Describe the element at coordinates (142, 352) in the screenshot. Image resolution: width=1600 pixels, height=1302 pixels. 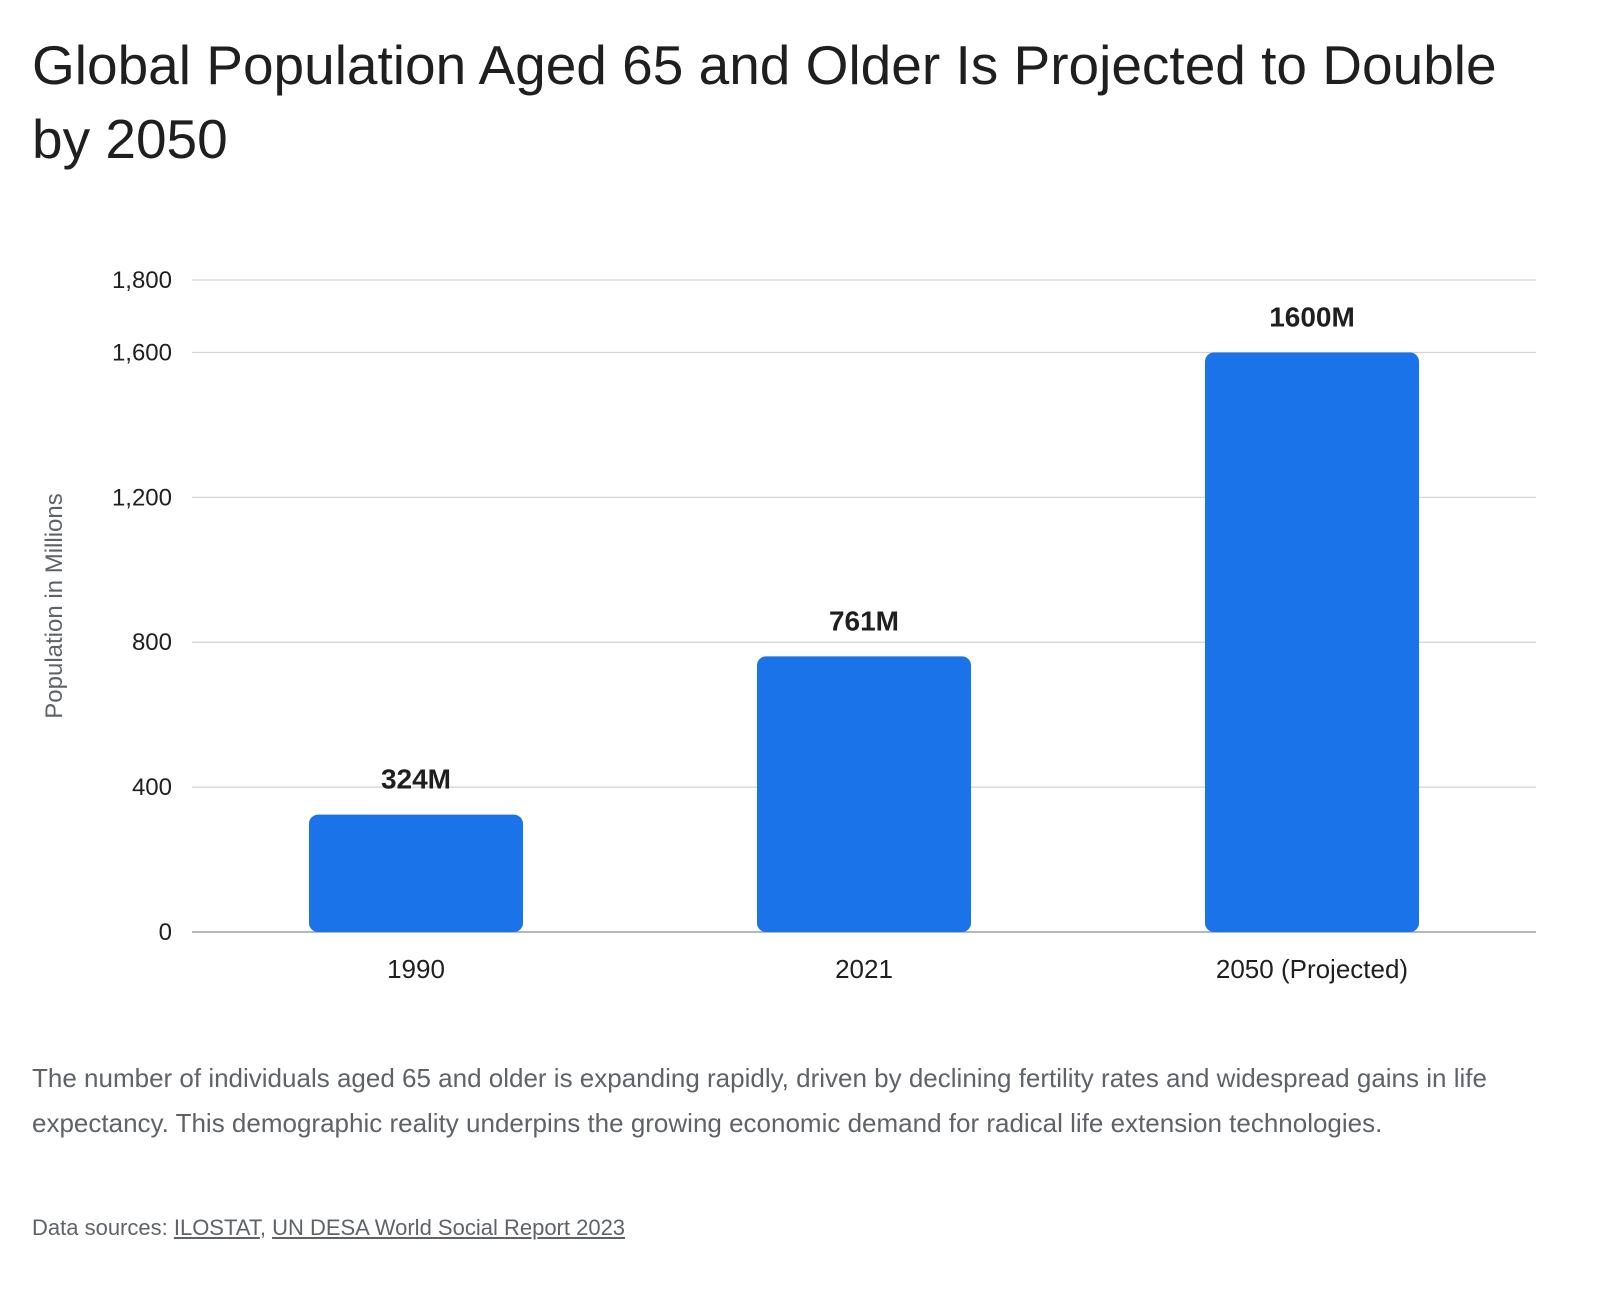
I see `y-tick-label: 1,600` at that location.